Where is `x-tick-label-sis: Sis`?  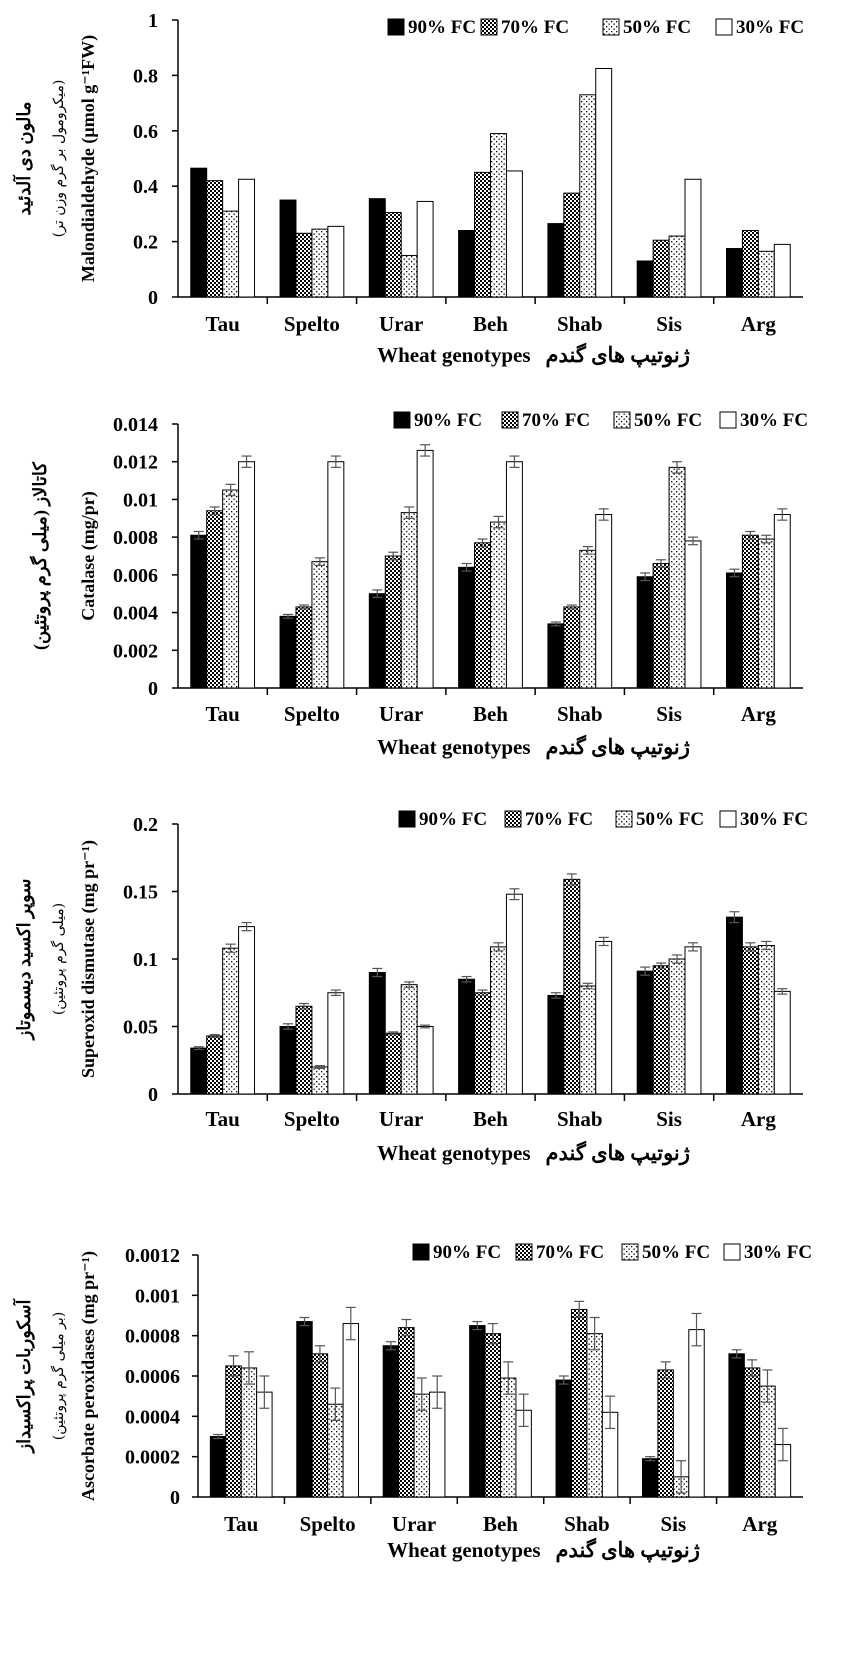
x-tick-label-sis: Sis is located at coordinates (669, 1119).